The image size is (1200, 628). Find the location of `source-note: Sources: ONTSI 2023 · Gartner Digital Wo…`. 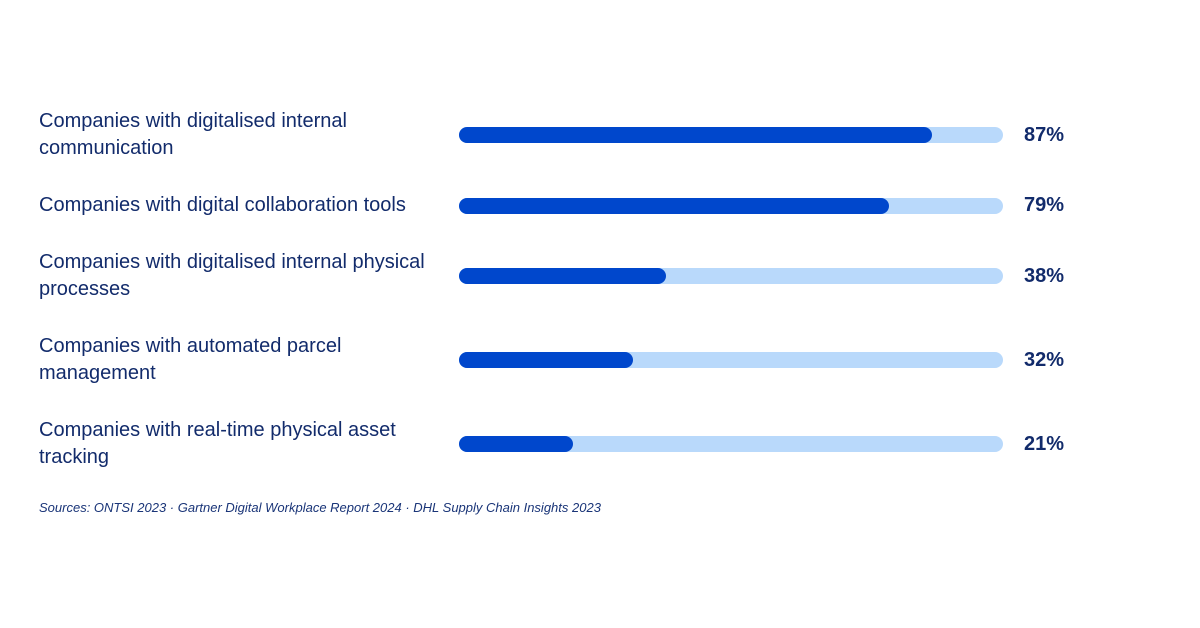

source-note: Sources: ONTSI 2023 · Gartner Digital Wo… is located at coordinates (320, 507).